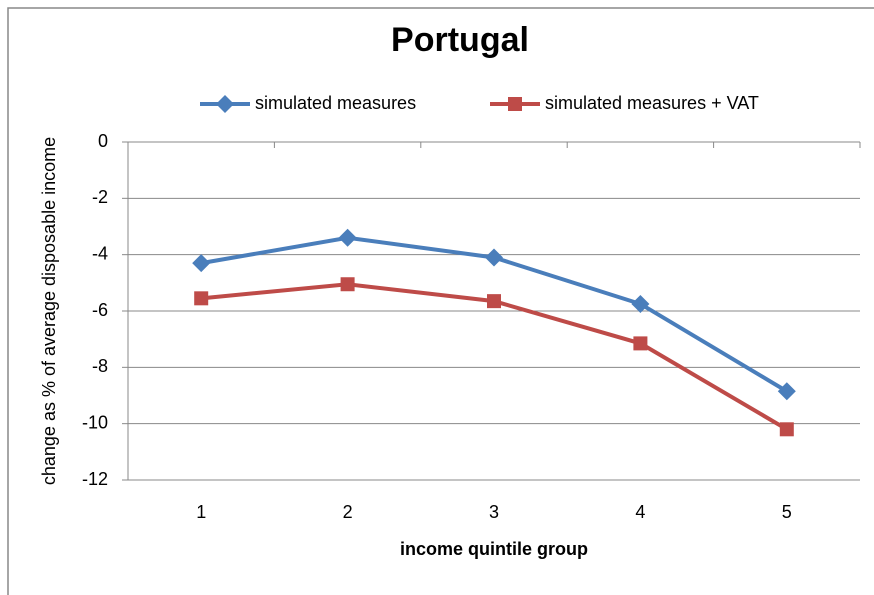 This screenshot has height=595, width=874. I want to click on y-tick-label: -4, so click(100, 253).